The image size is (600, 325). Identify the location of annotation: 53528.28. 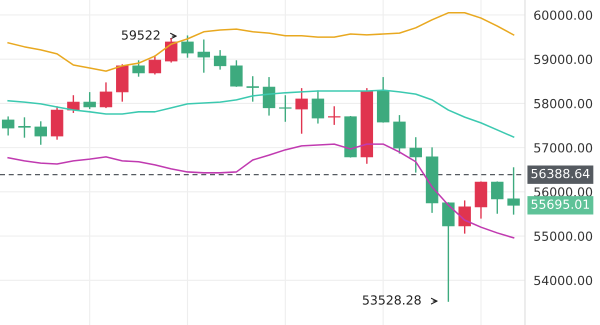
(391, 300).